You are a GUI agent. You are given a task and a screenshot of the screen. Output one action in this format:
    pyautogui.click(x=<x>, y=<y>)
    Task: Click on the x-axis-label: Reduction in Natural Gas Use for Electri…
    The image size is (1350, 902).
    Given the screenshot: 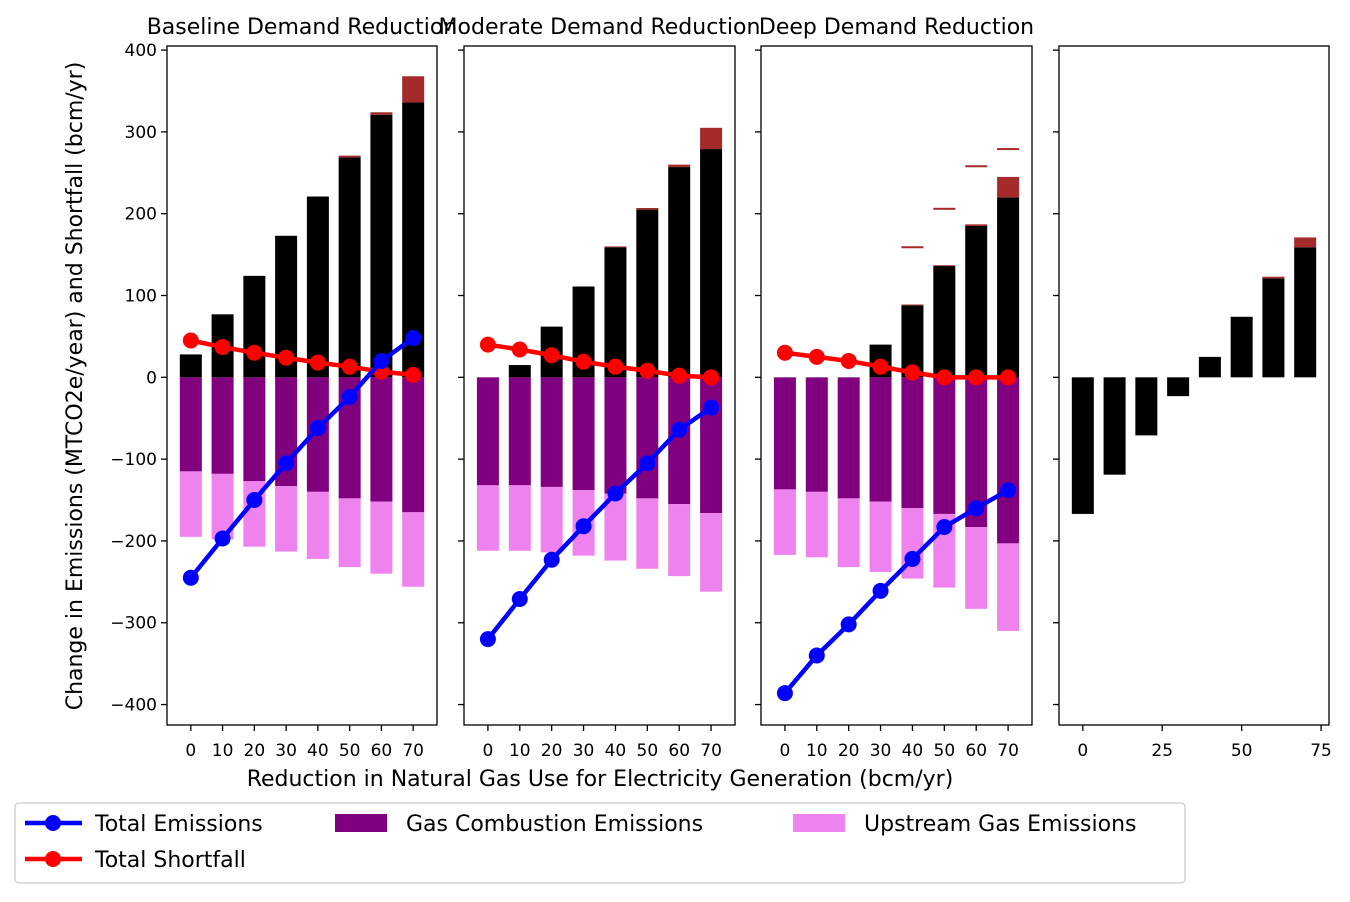 What is the action you would take?
    pyautogui.click(x=600, y=779)
    